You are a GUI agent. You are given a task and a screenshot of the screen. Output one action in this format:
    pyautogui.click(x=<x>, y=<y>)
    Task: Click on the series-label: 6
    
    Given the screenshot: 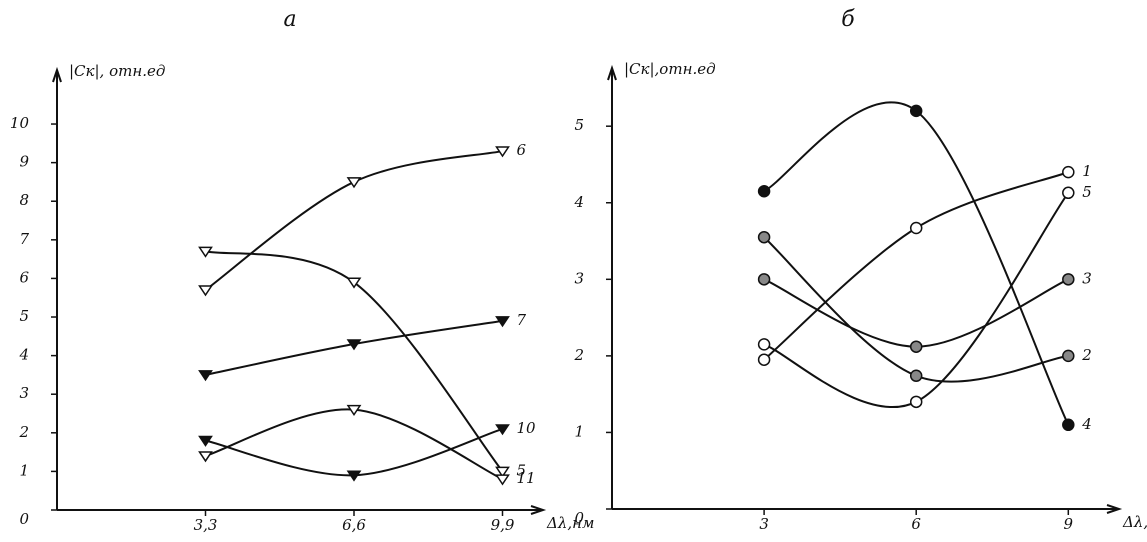 What is the action you would take?
    pyautogui.click(x=522, y=150)
    